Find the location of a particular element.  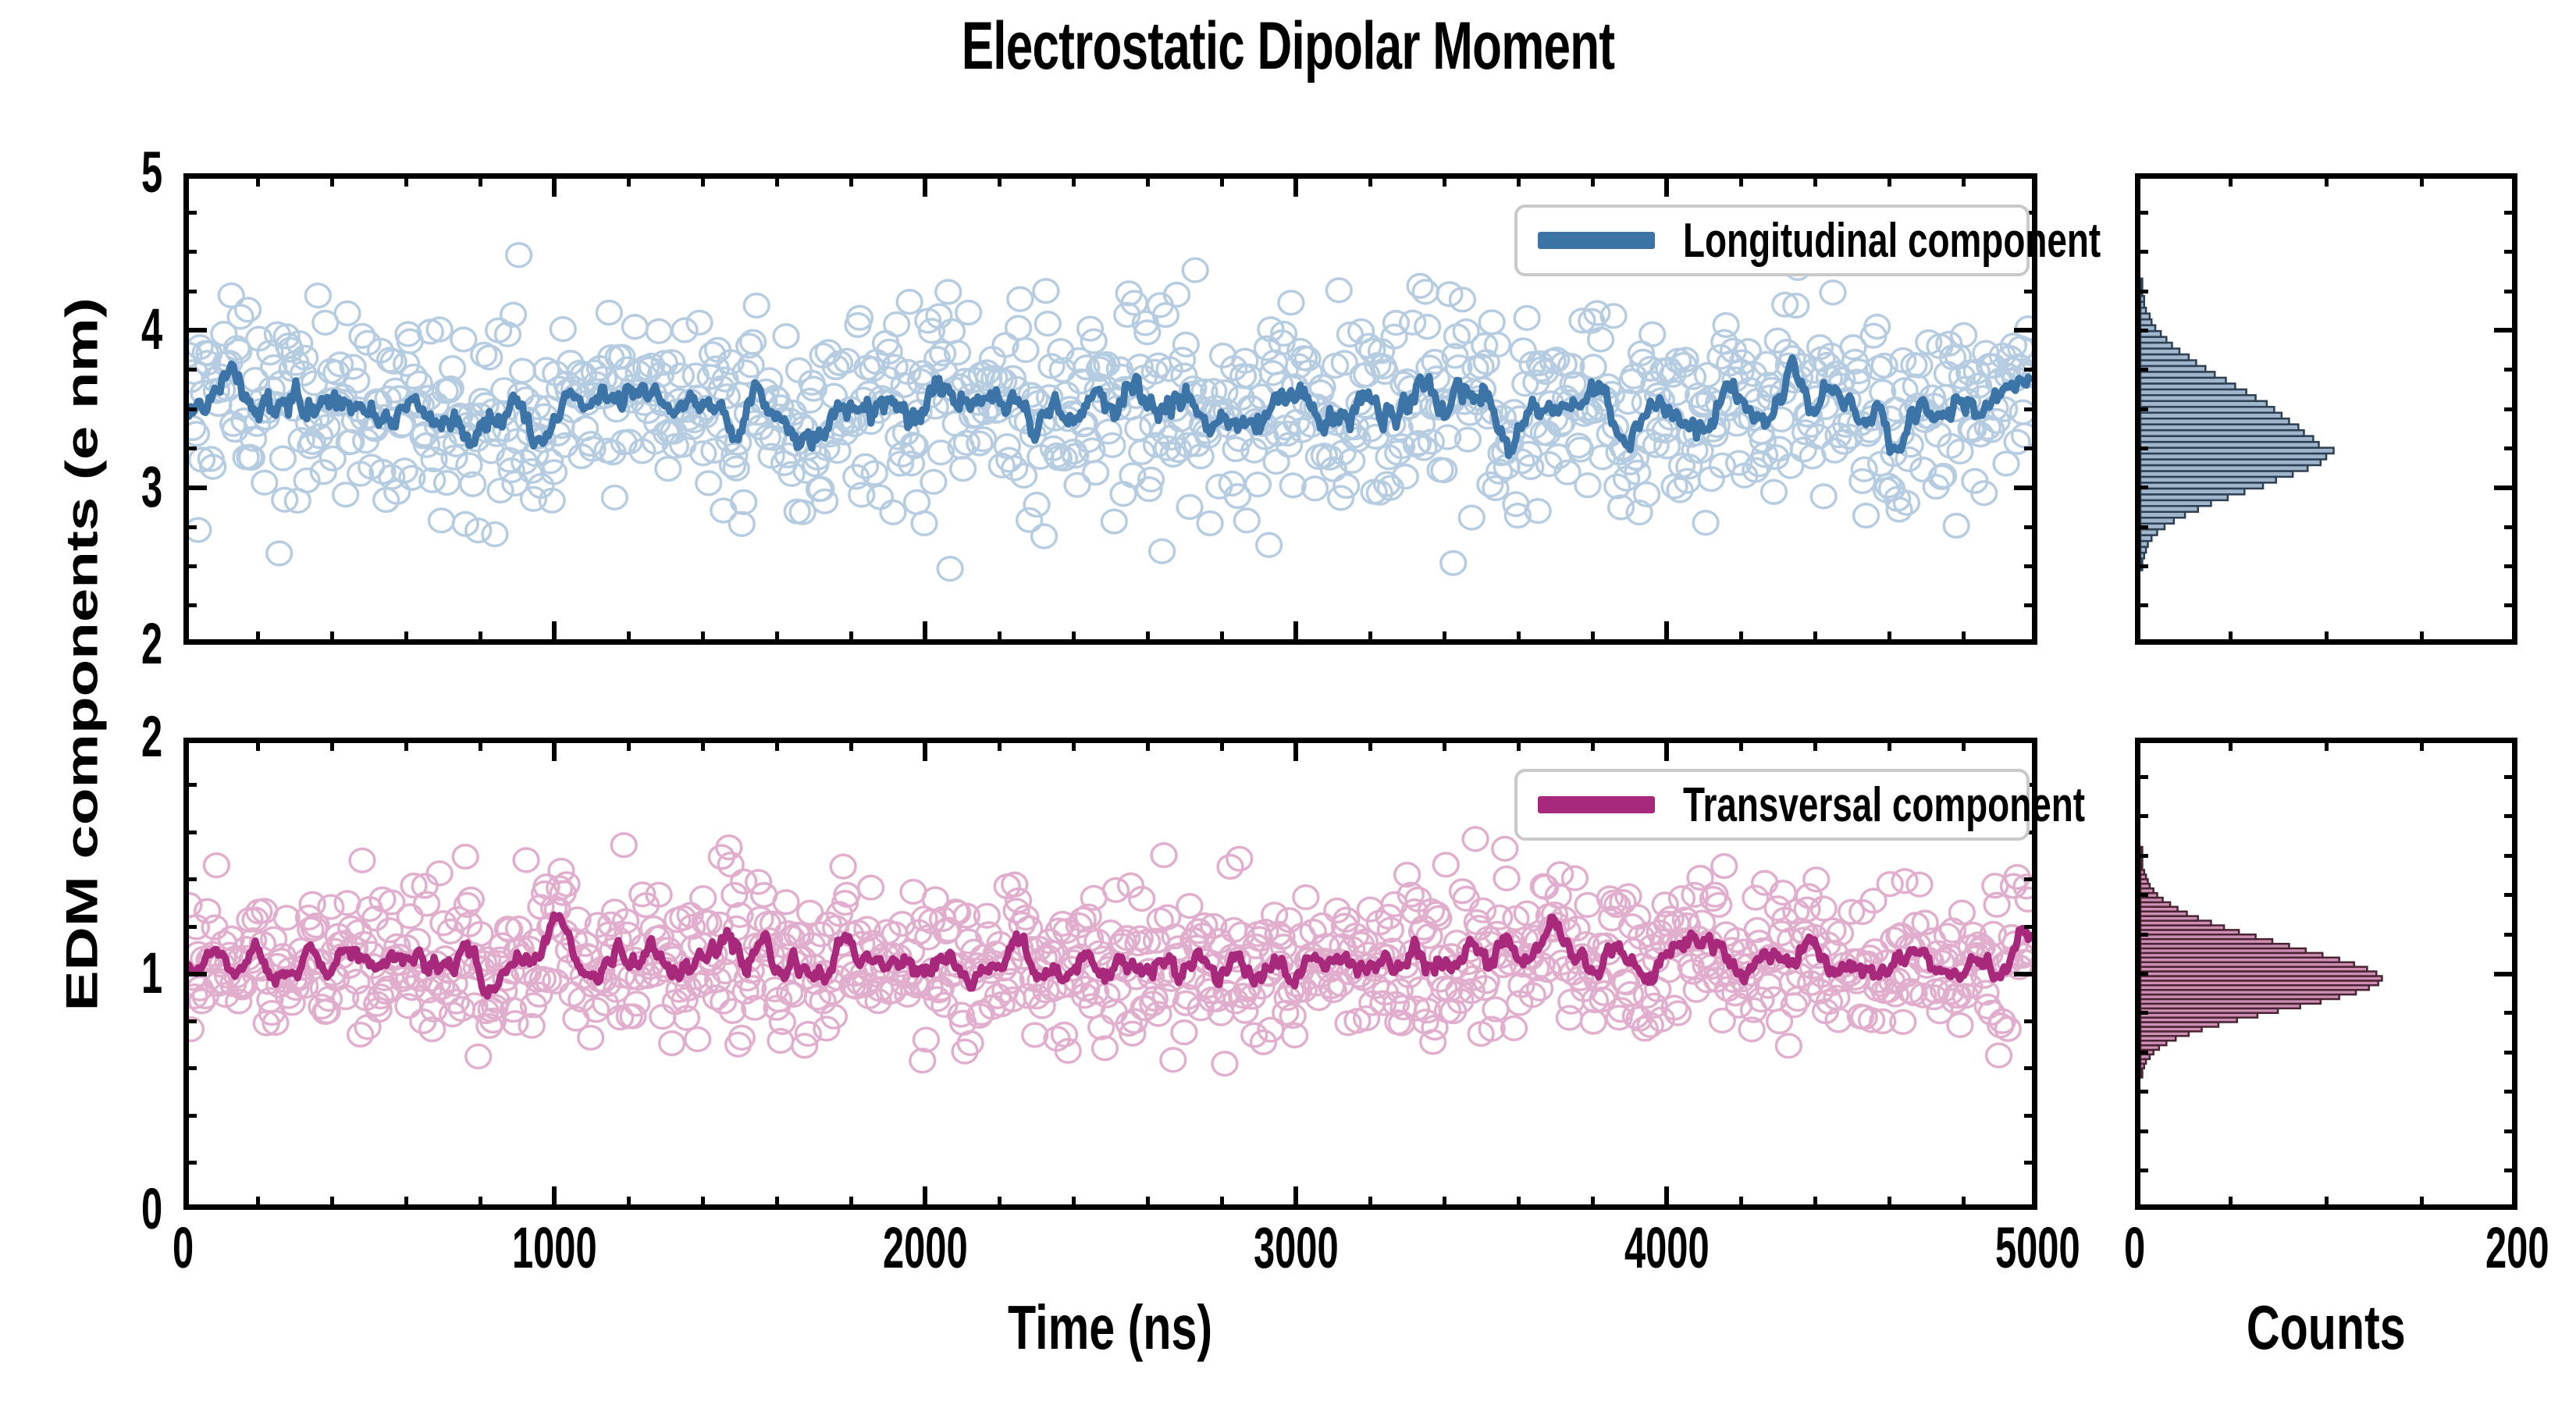

histogram-longitudinal-bars is located at coordinates (2326, 409).